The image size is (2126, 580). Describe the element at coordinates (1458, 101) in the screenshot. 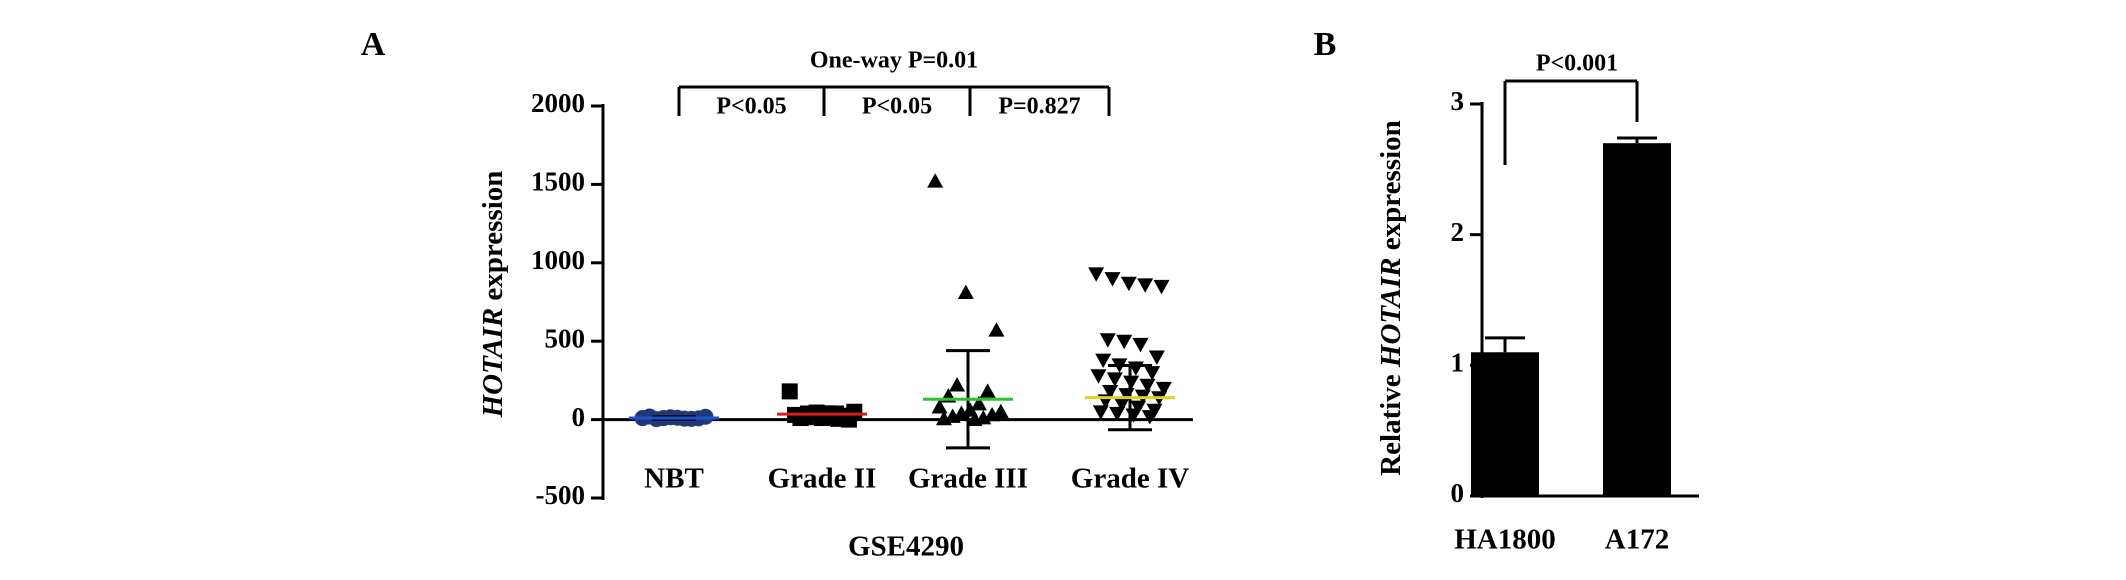

I see `y-tick-label: 3` at that location.